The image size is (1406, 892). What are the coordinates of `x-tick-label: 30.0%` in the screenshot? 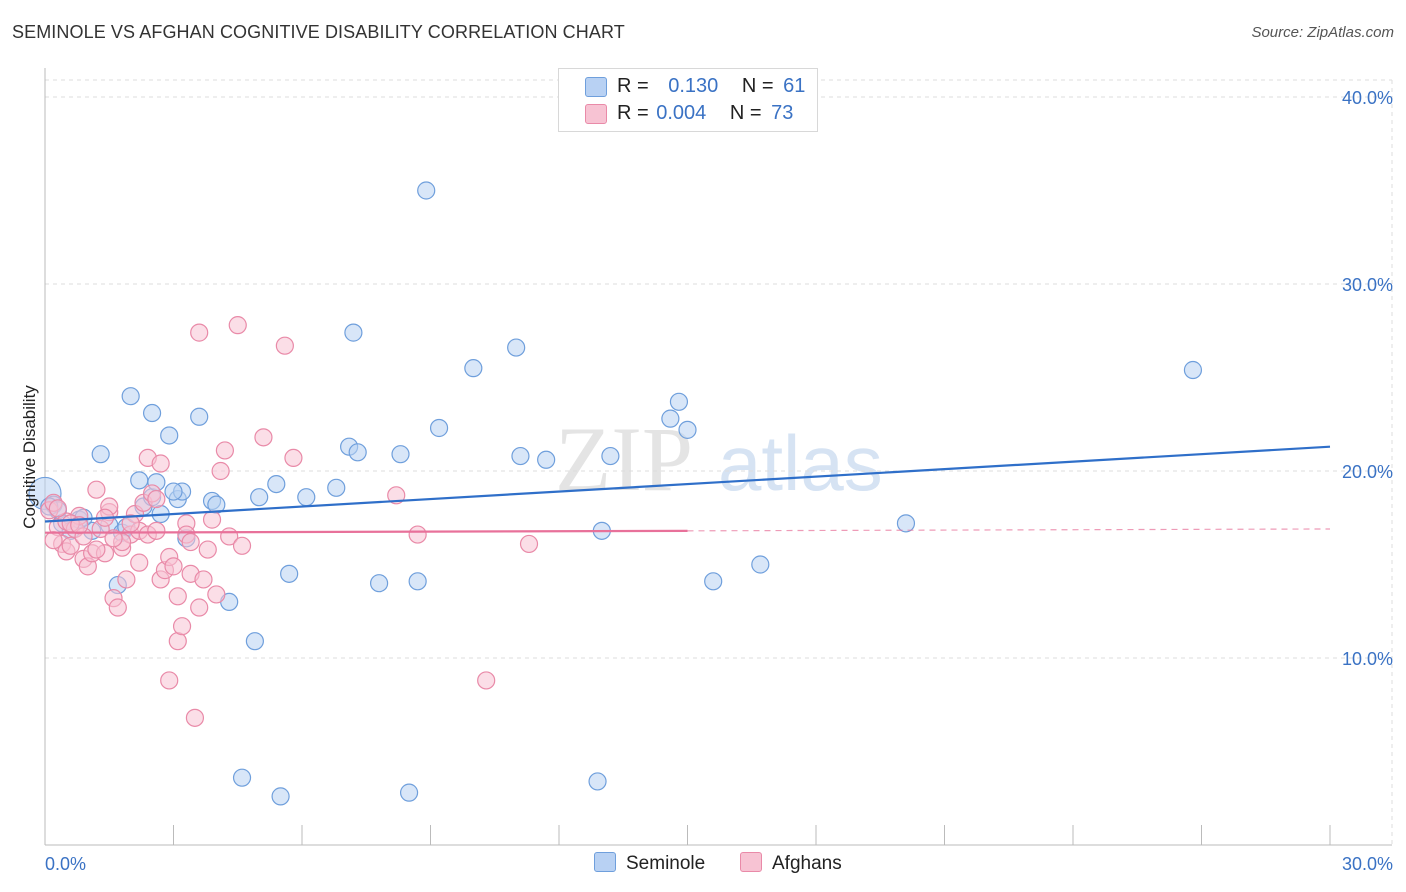 It's located at (1367, 864).